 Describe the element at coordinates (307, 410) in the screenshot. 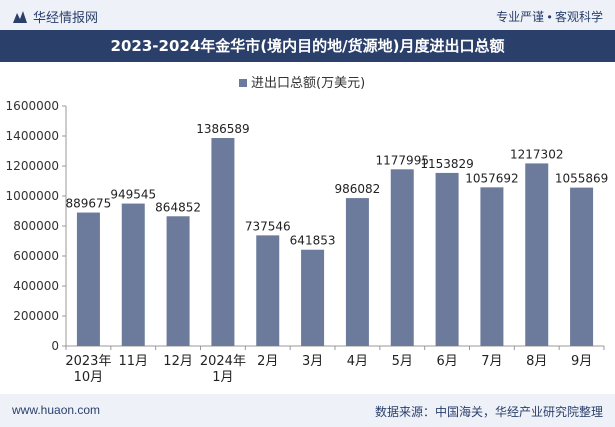

I see `footer: www.huaon.com 数据来源：中国海关，华经产业研究院整理` at that location.